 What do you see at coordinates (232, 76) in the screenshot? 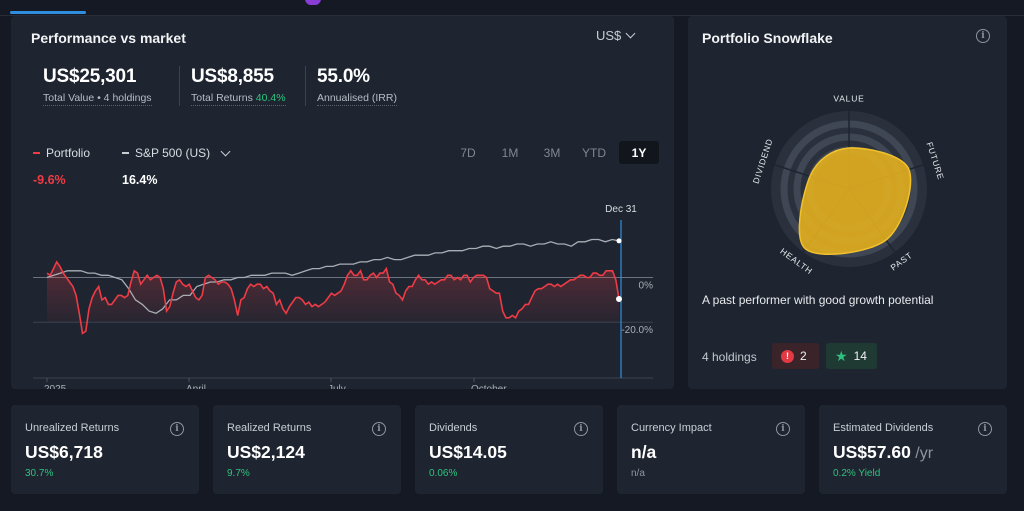
I see `total-returns: US$8,855` at bounding box center [232, 76].